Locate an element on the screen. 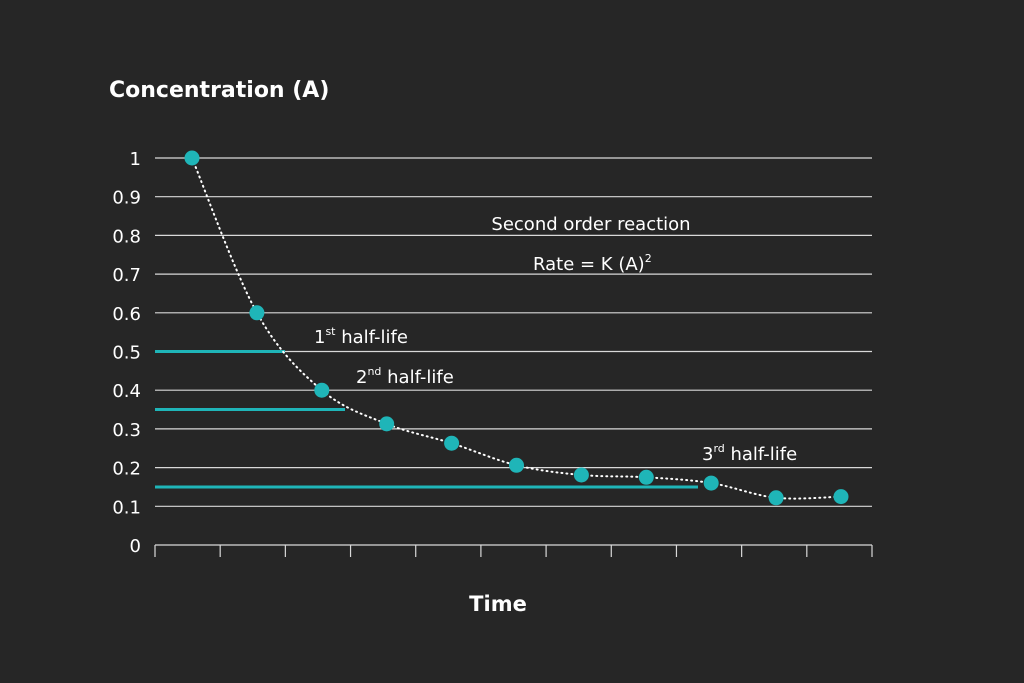 Image resolution: width=1024 pixels, height=683 pixels. half-life-label: 1st half-life is located at coordinates (361, 336).